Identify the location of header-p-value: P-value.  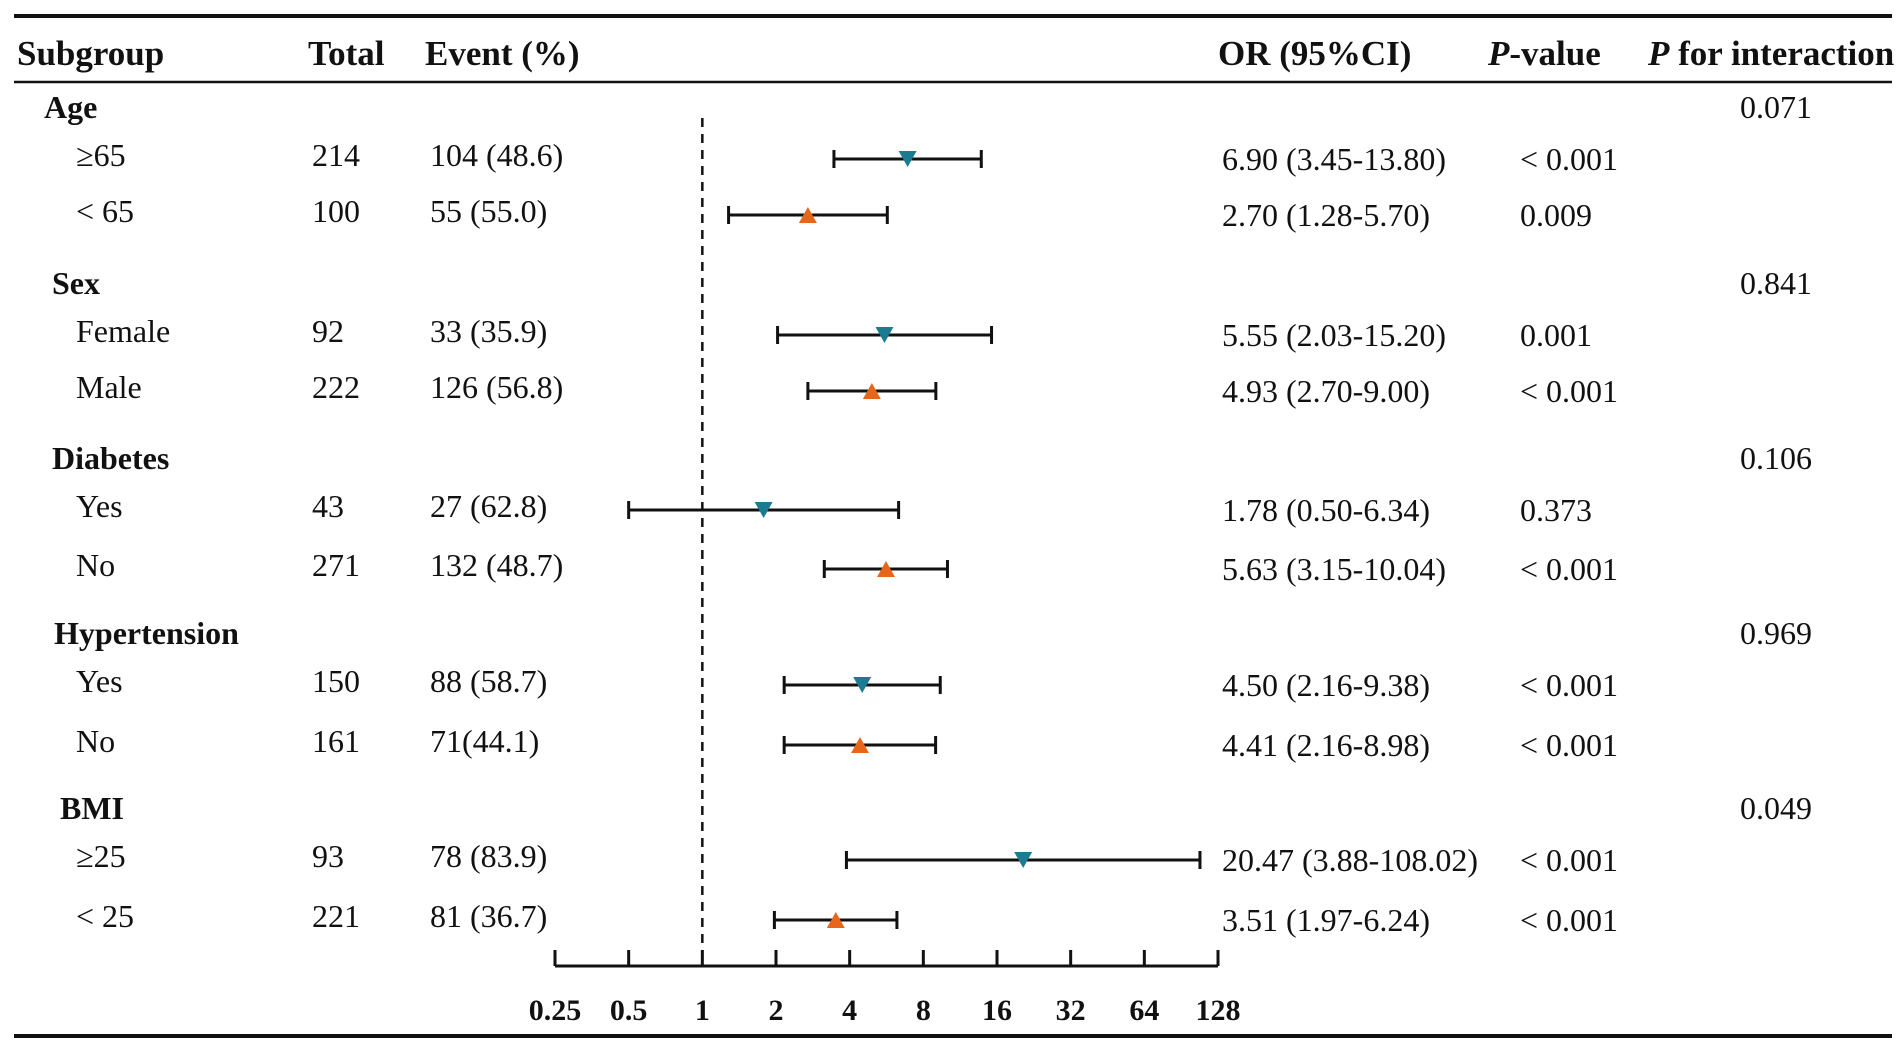
(1544, 53).